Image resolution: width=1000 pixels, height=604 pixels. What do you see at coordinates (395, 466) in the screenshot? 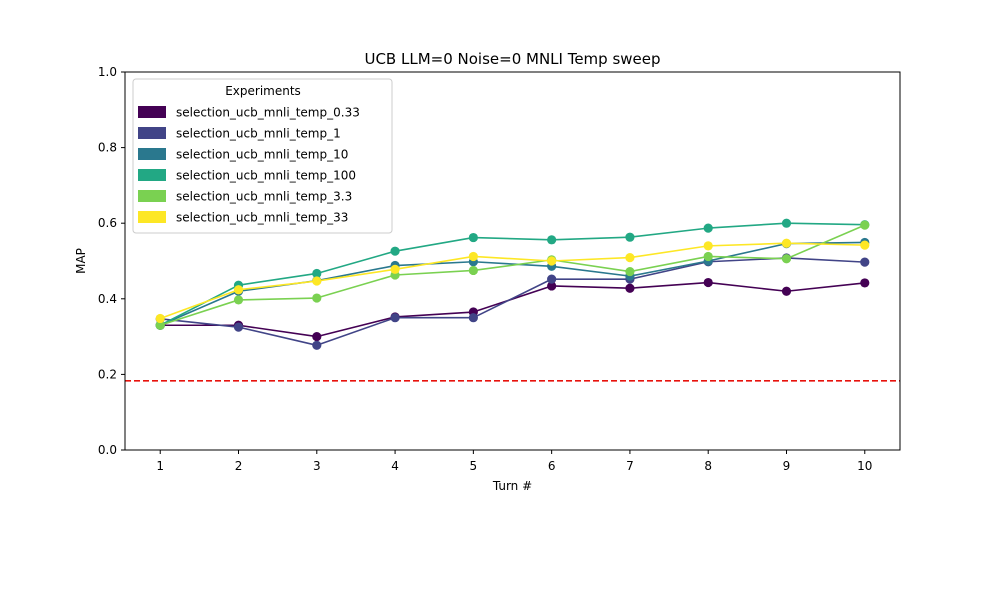
I see `x-tick-label: 4` at bounding box center [395, 466].